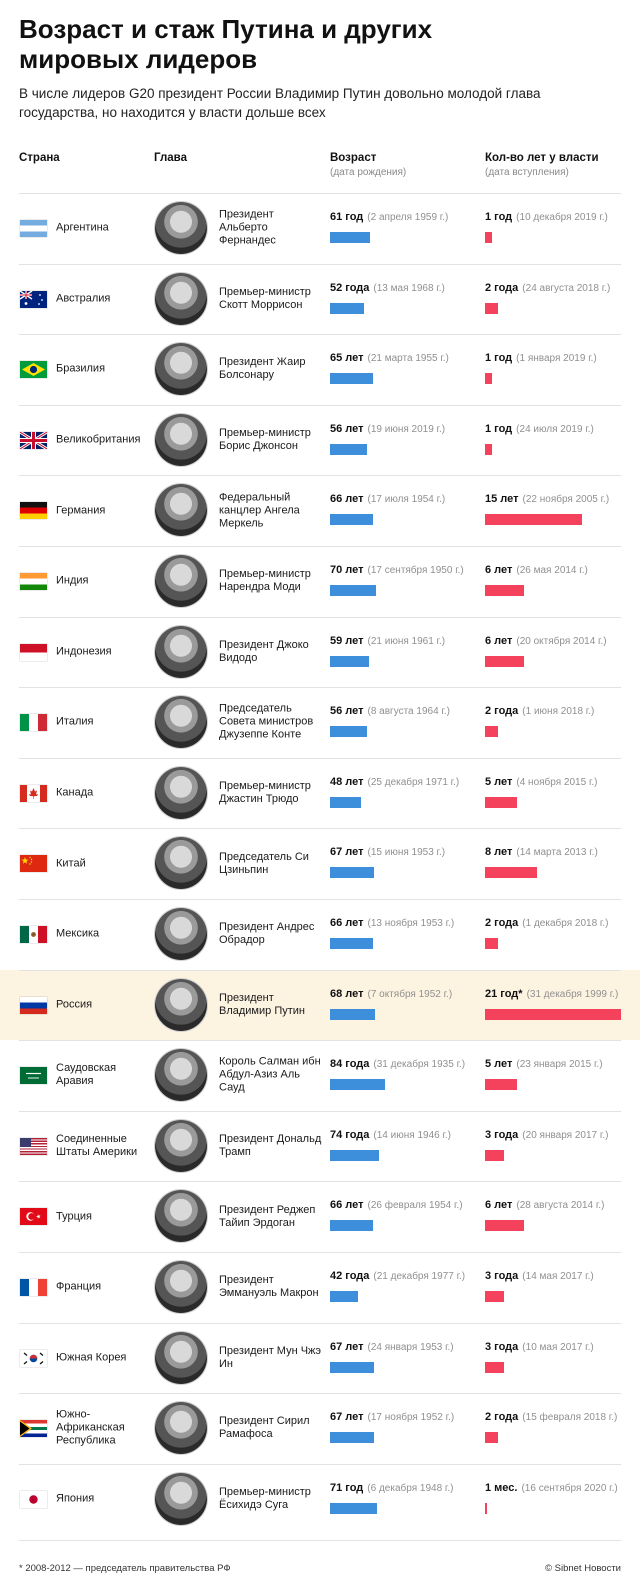 This screenshot has height=1591, width=640. I want to click on age-label: 71 год (6 декабря 1948 г.), so click(391, 1488).